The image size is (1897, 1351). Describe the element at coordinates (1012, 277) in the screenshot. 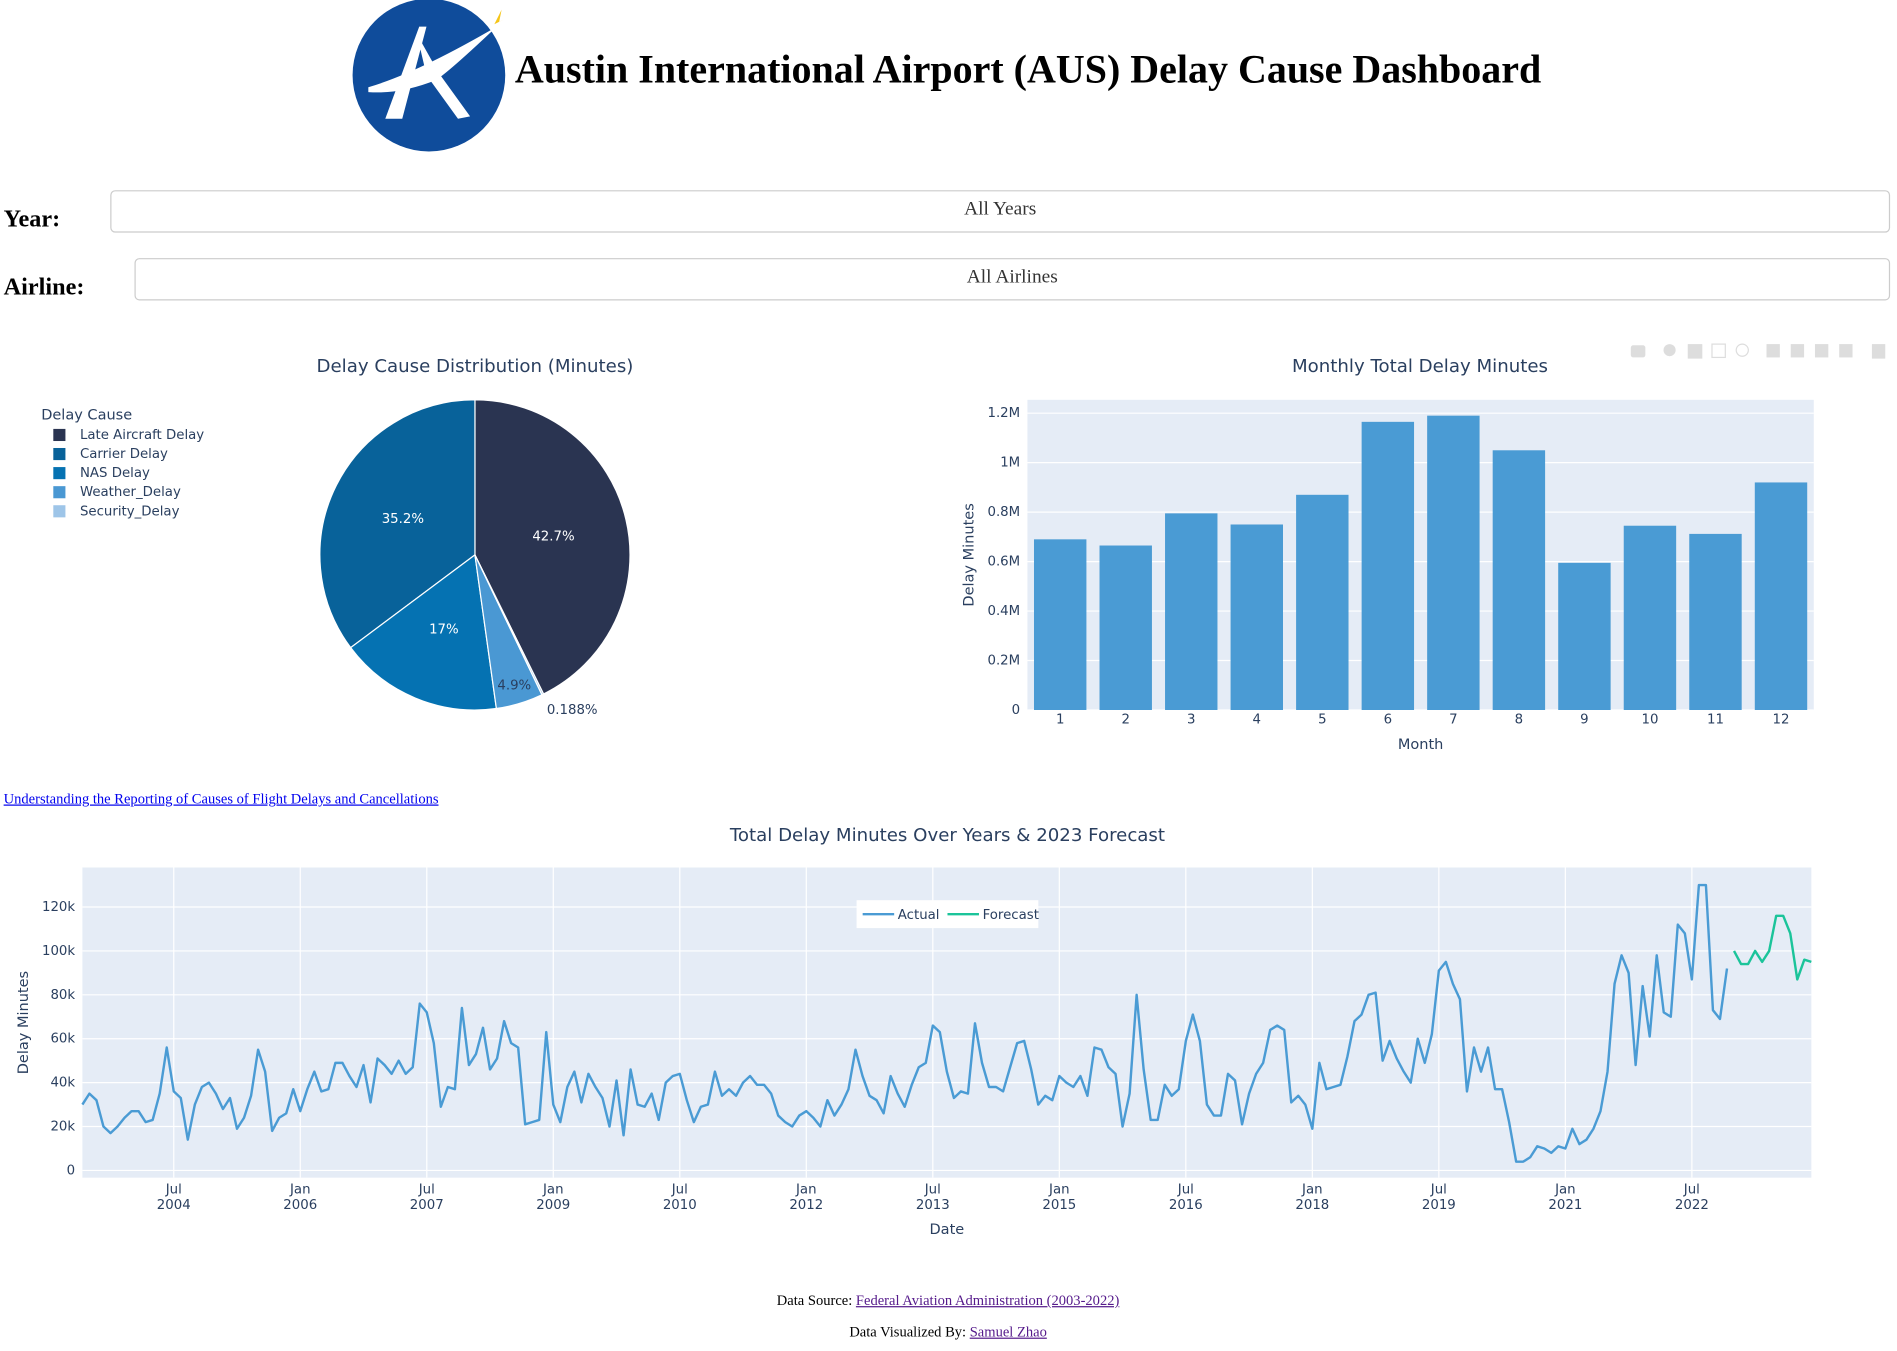

I see `dropdown-value: All Airlines` at that location.